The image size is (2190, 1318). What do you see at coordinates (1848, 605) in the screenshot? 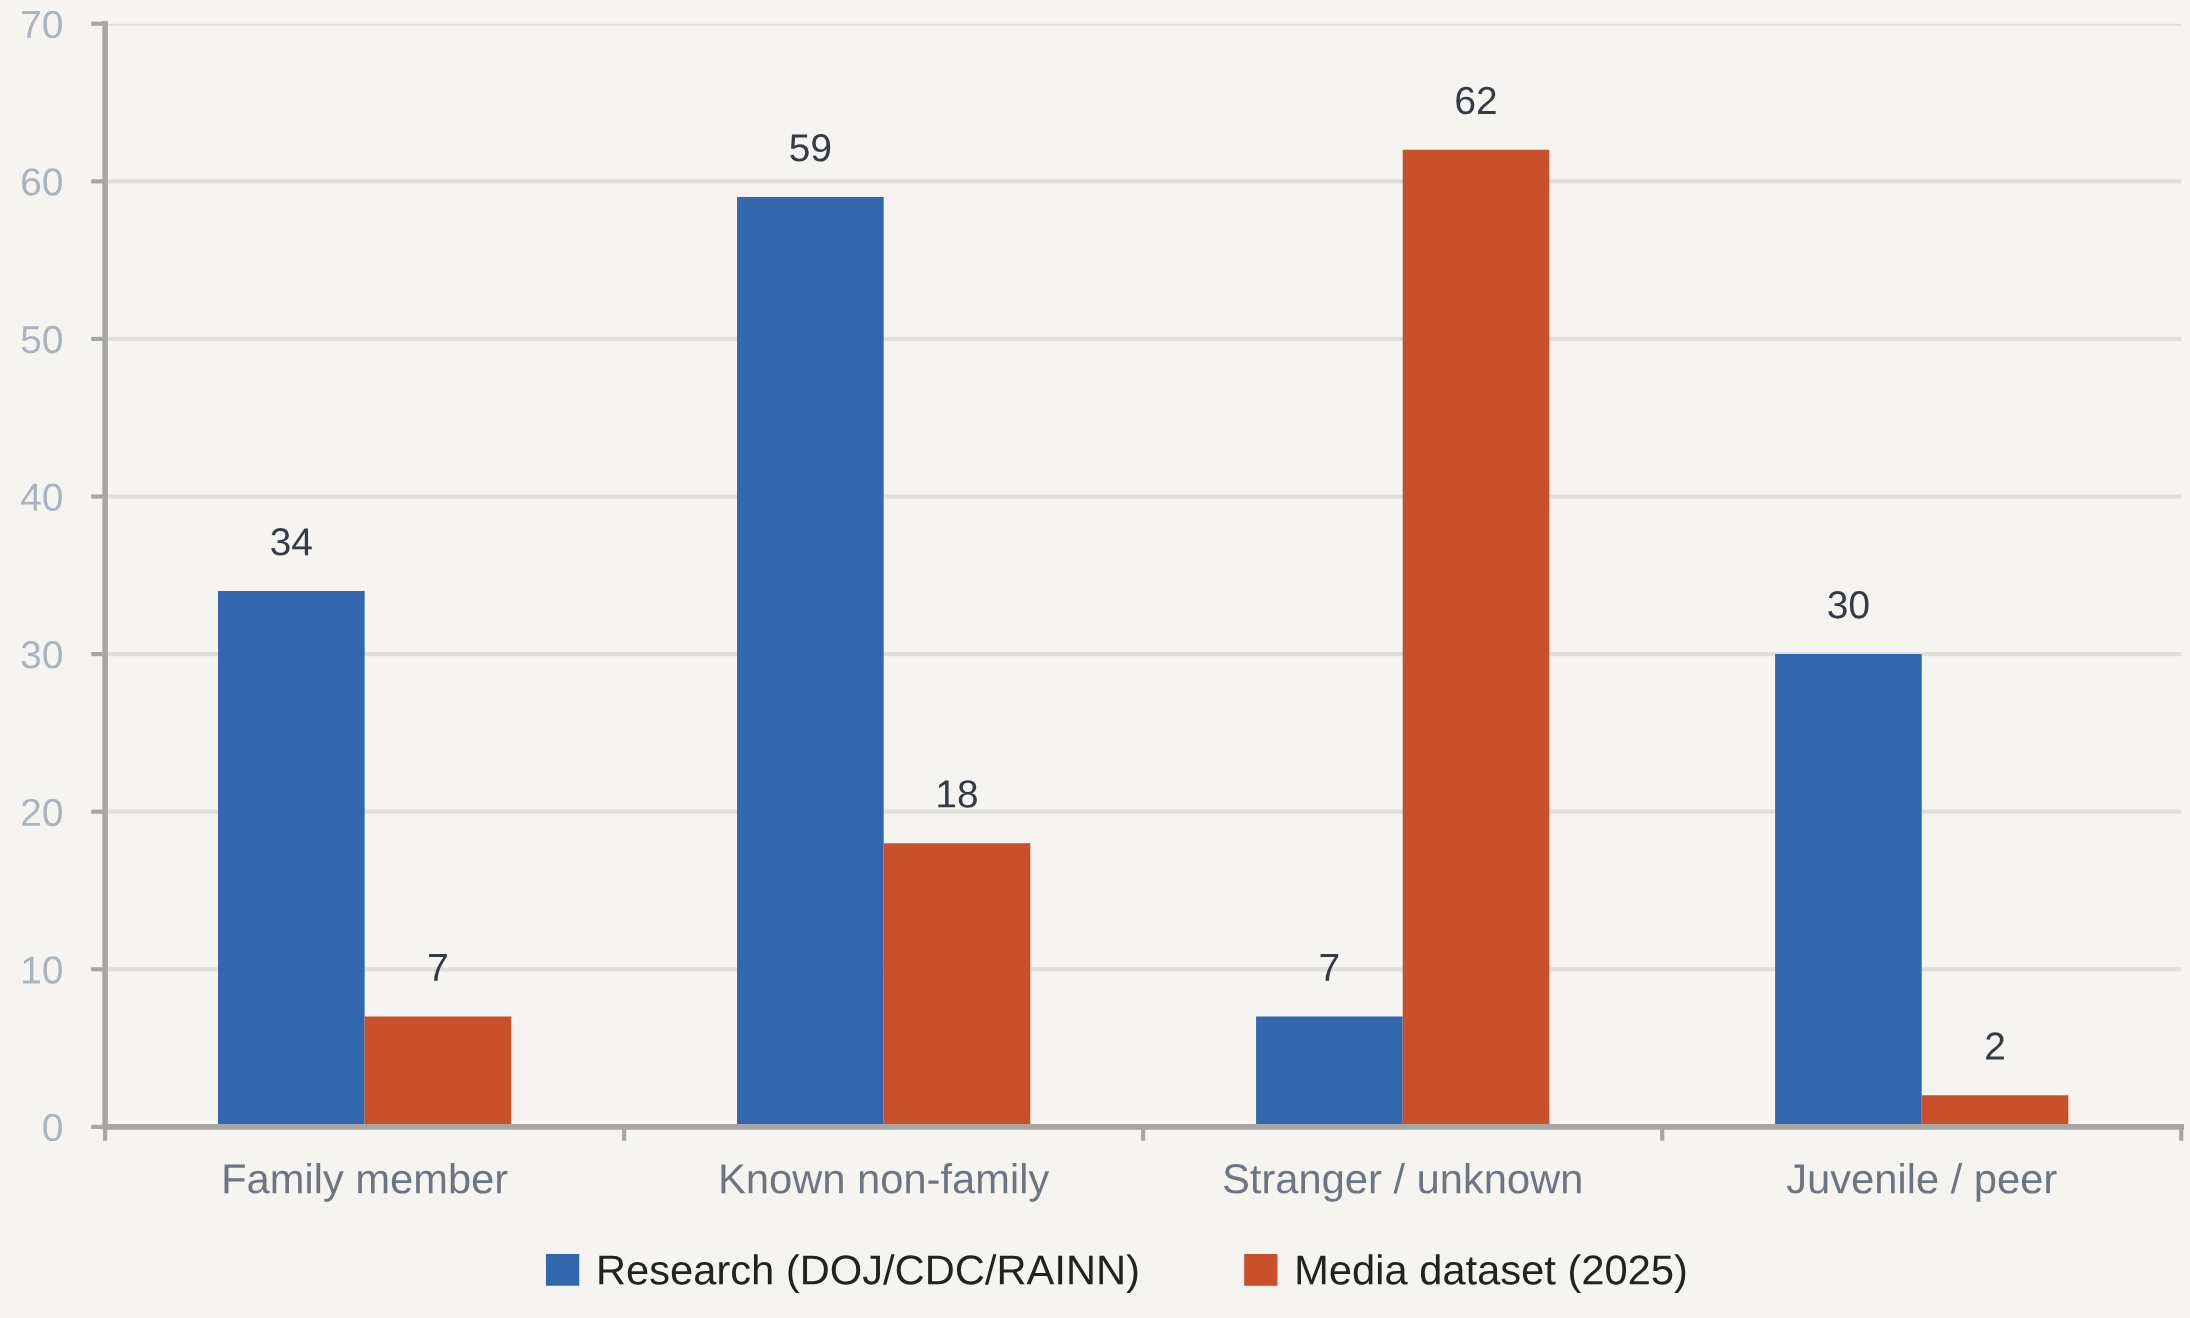
I see `data-label: 30` at bounding box center [1848, 605].